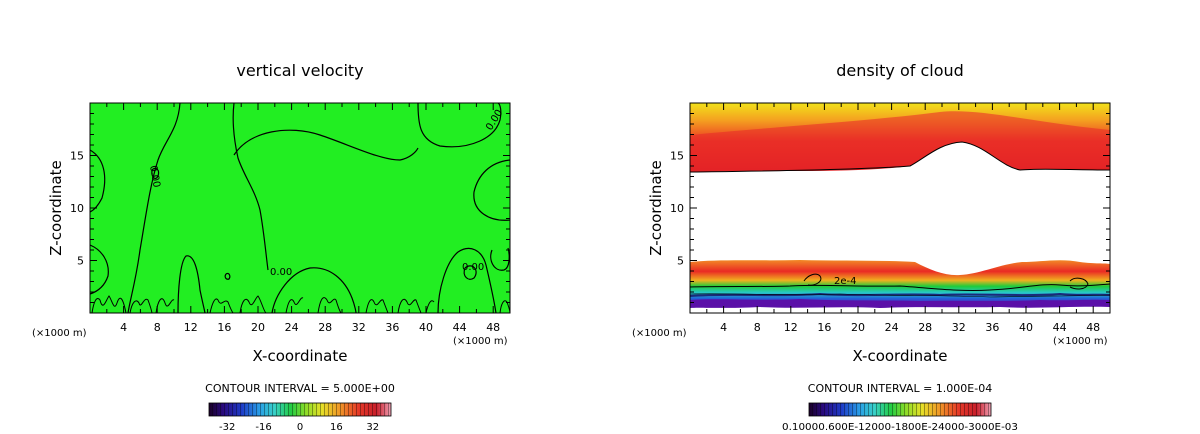 The image size is (1200, 434). Describe the element at coordinates (659, 333) in the screenshot. I see `cloud-x-unit-left: (×1000 m)` at that location.